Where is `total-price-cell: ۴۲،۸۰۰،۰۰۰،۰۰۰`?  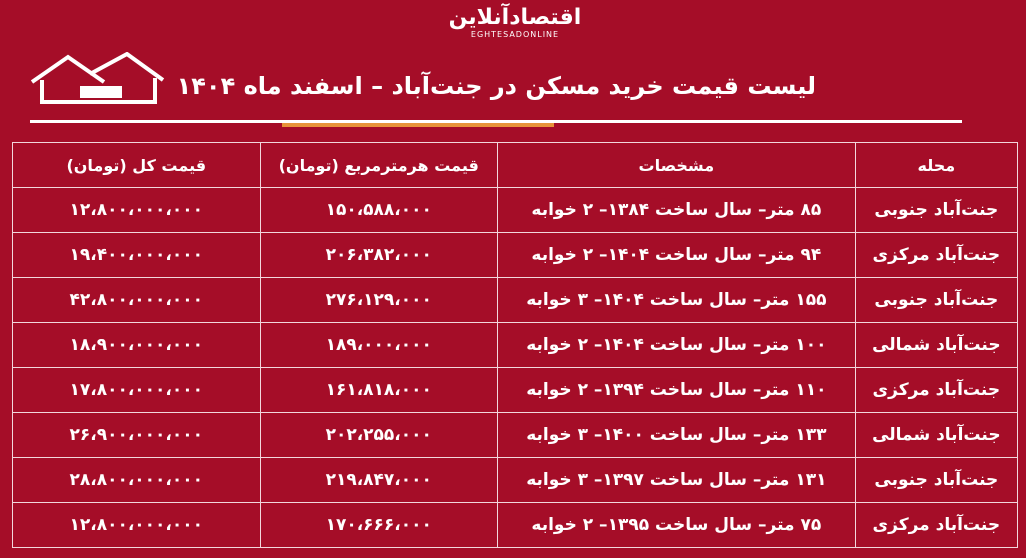
total-price-cell: ۴۲،۸۰۰،۰۰۰،۰۰۰ is located at coordinates (136, 300).